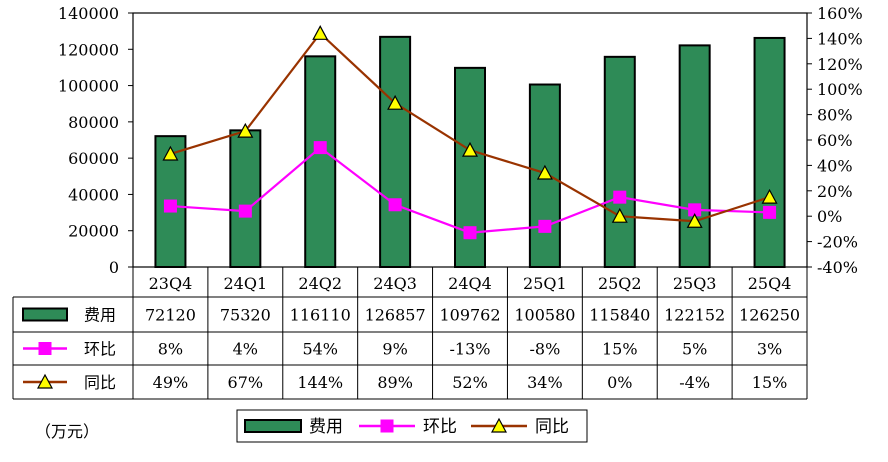 This screenshot has width=888, height=462. Describe the element at coordinates (395, 382) in the screenshot. I see `table-cell: 89%` at that location.